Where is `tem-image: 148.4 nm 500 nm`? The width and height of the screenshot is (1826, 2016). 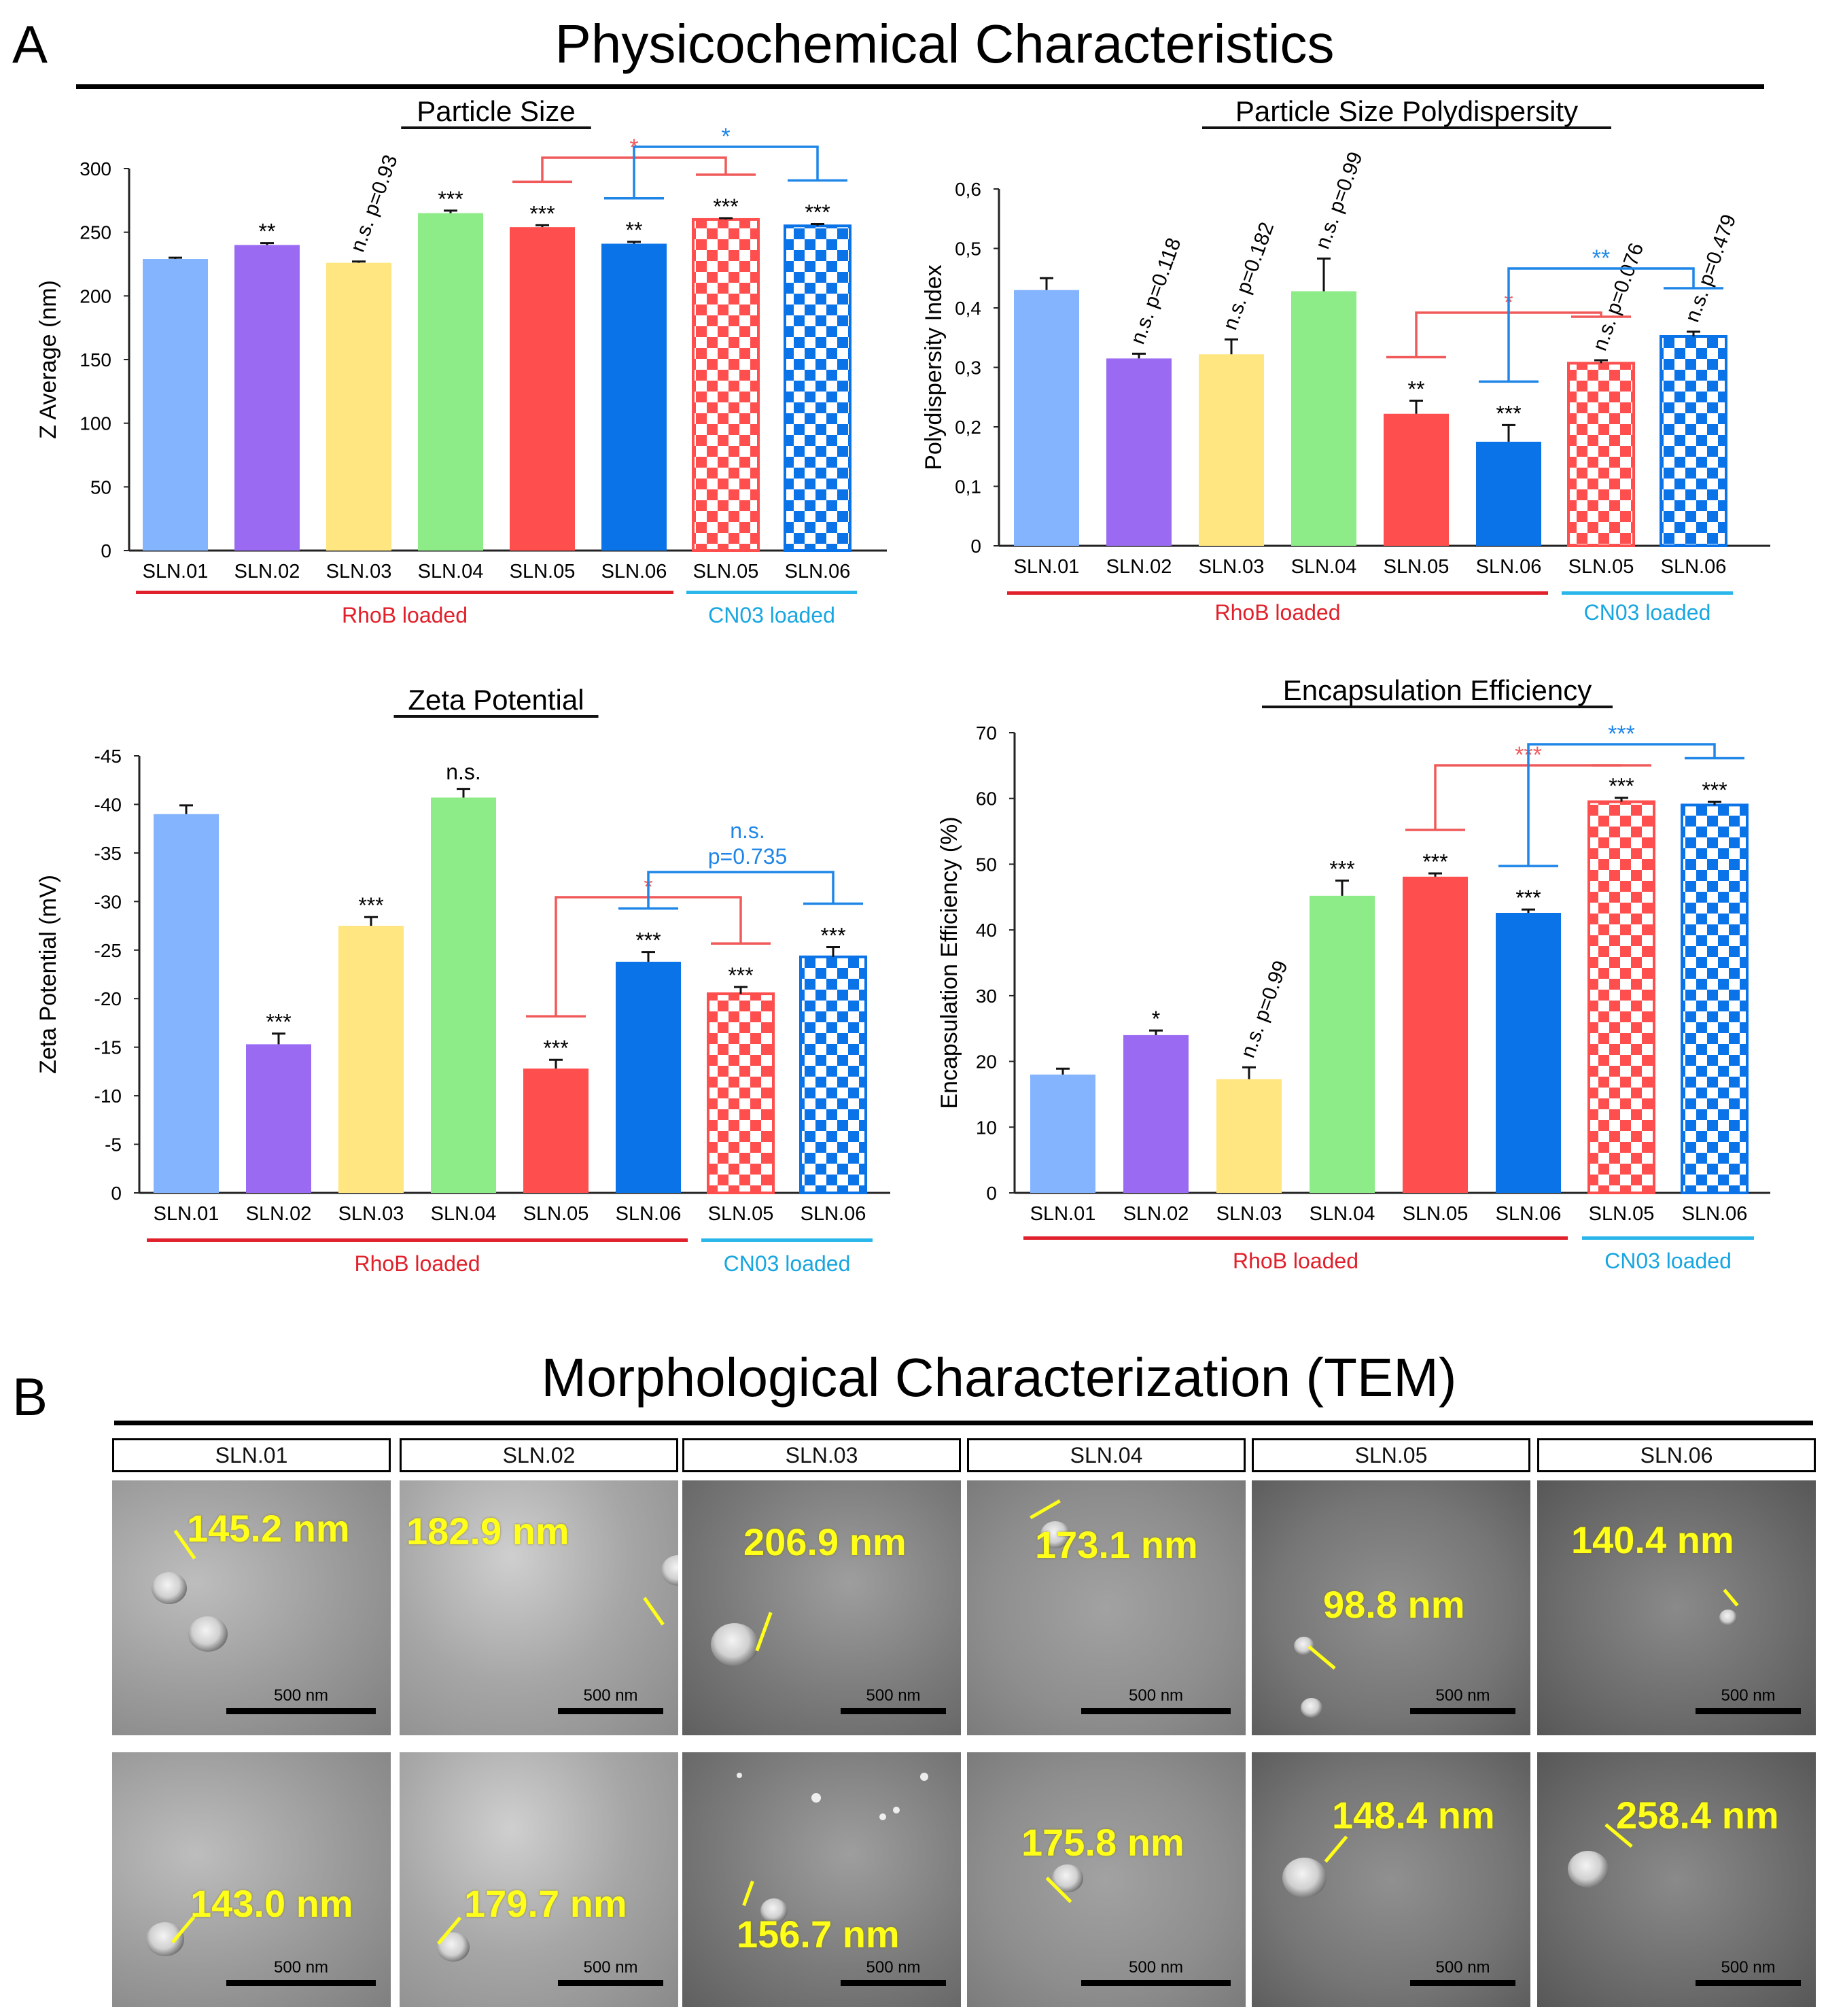 tem-image: 148.4 nm 500 nm is located at coordinates (1391, 1879).